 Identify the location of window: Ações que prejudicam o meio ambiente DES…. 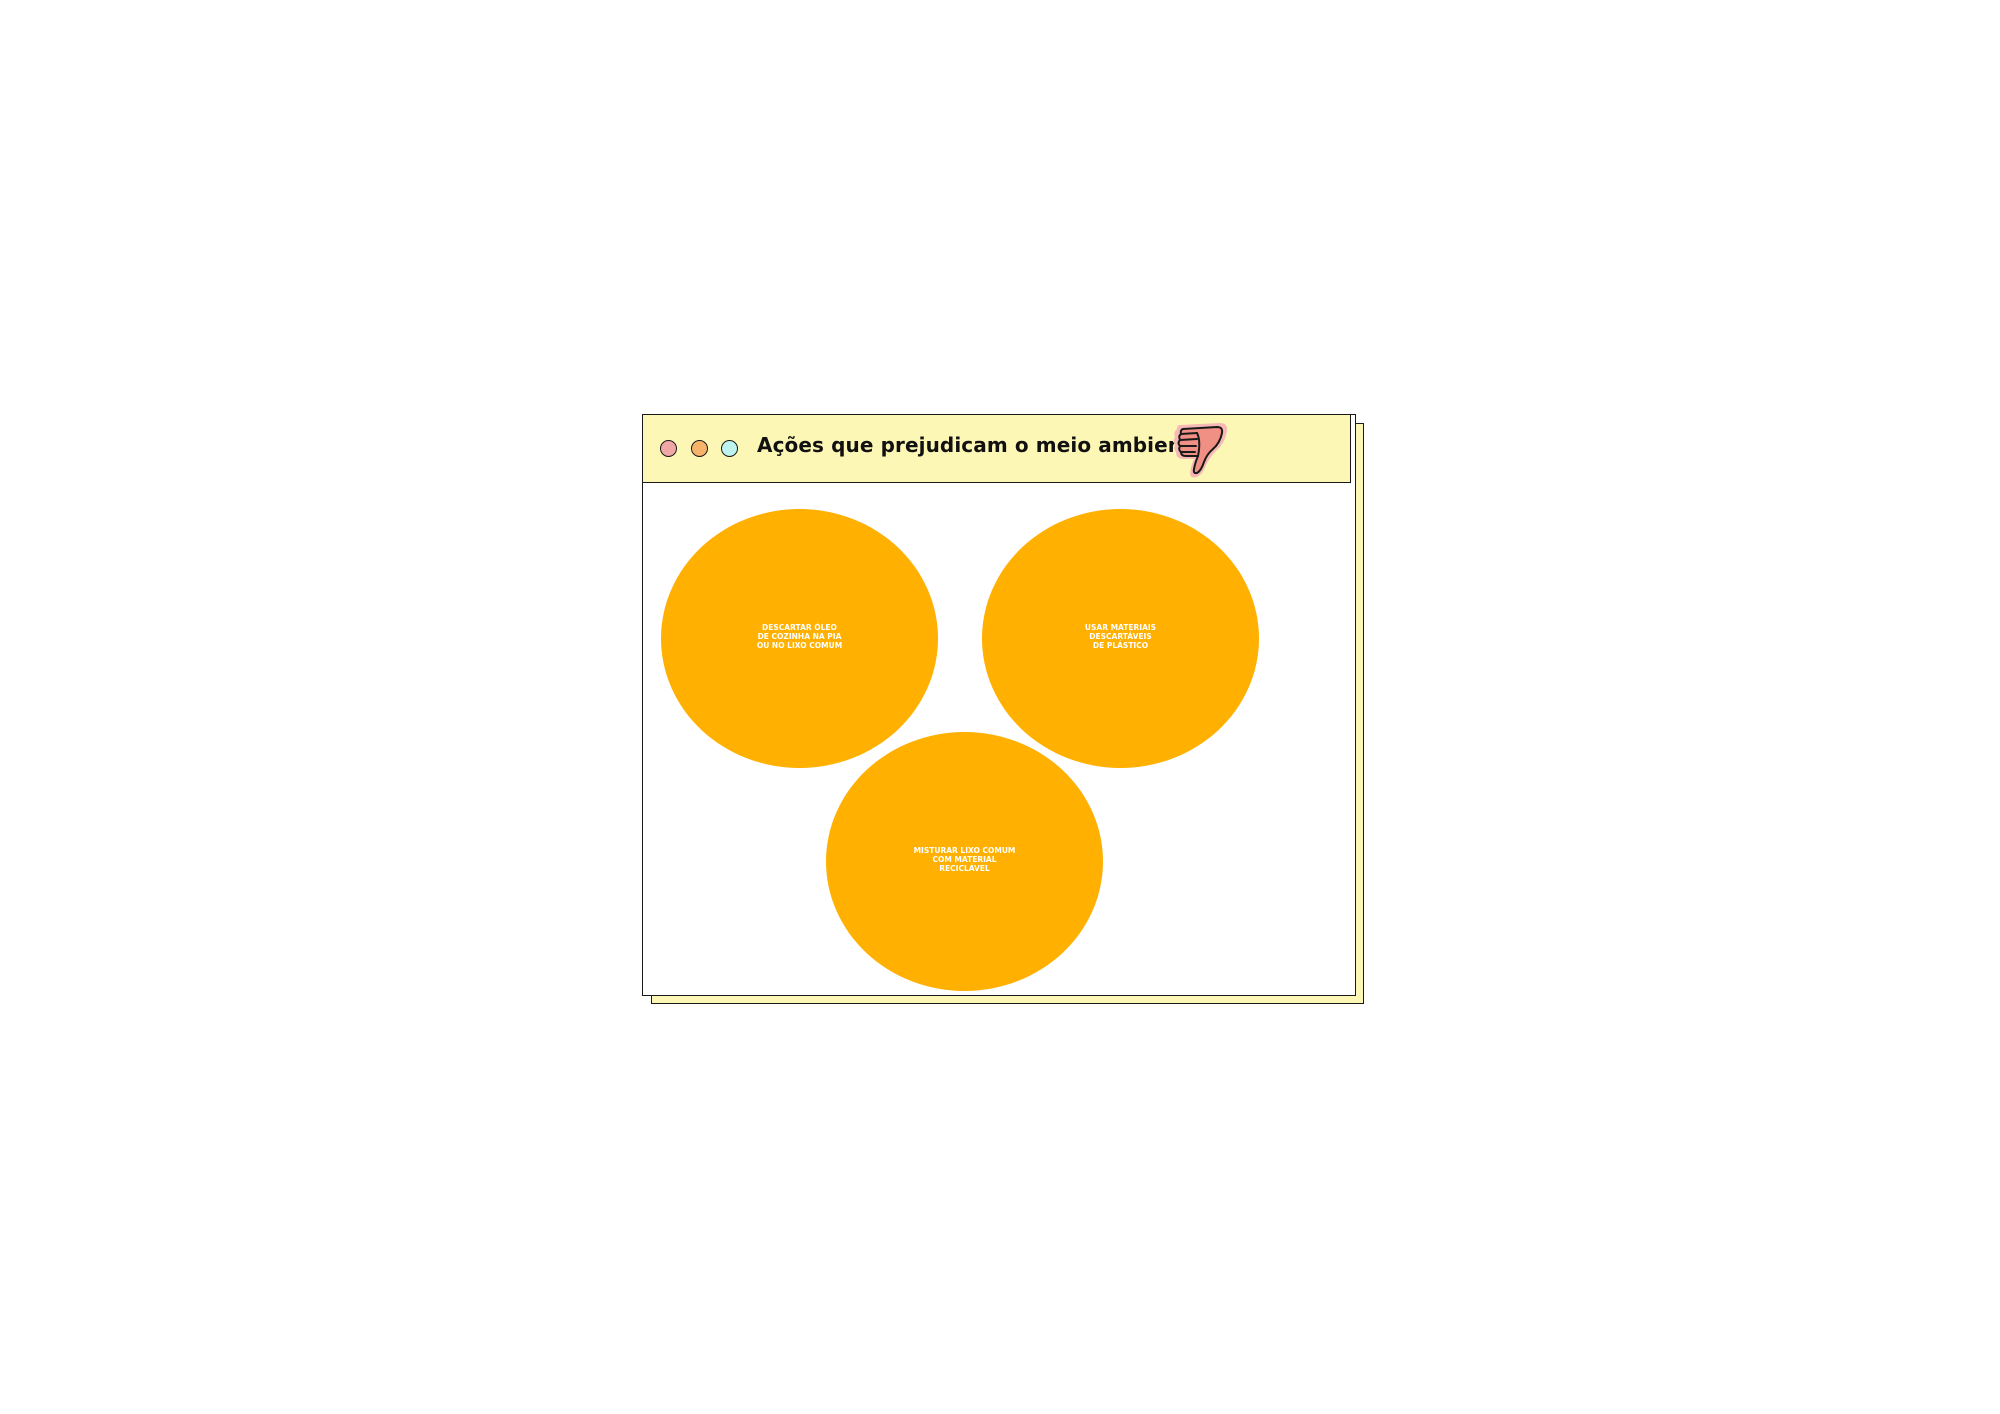
(999, 705).